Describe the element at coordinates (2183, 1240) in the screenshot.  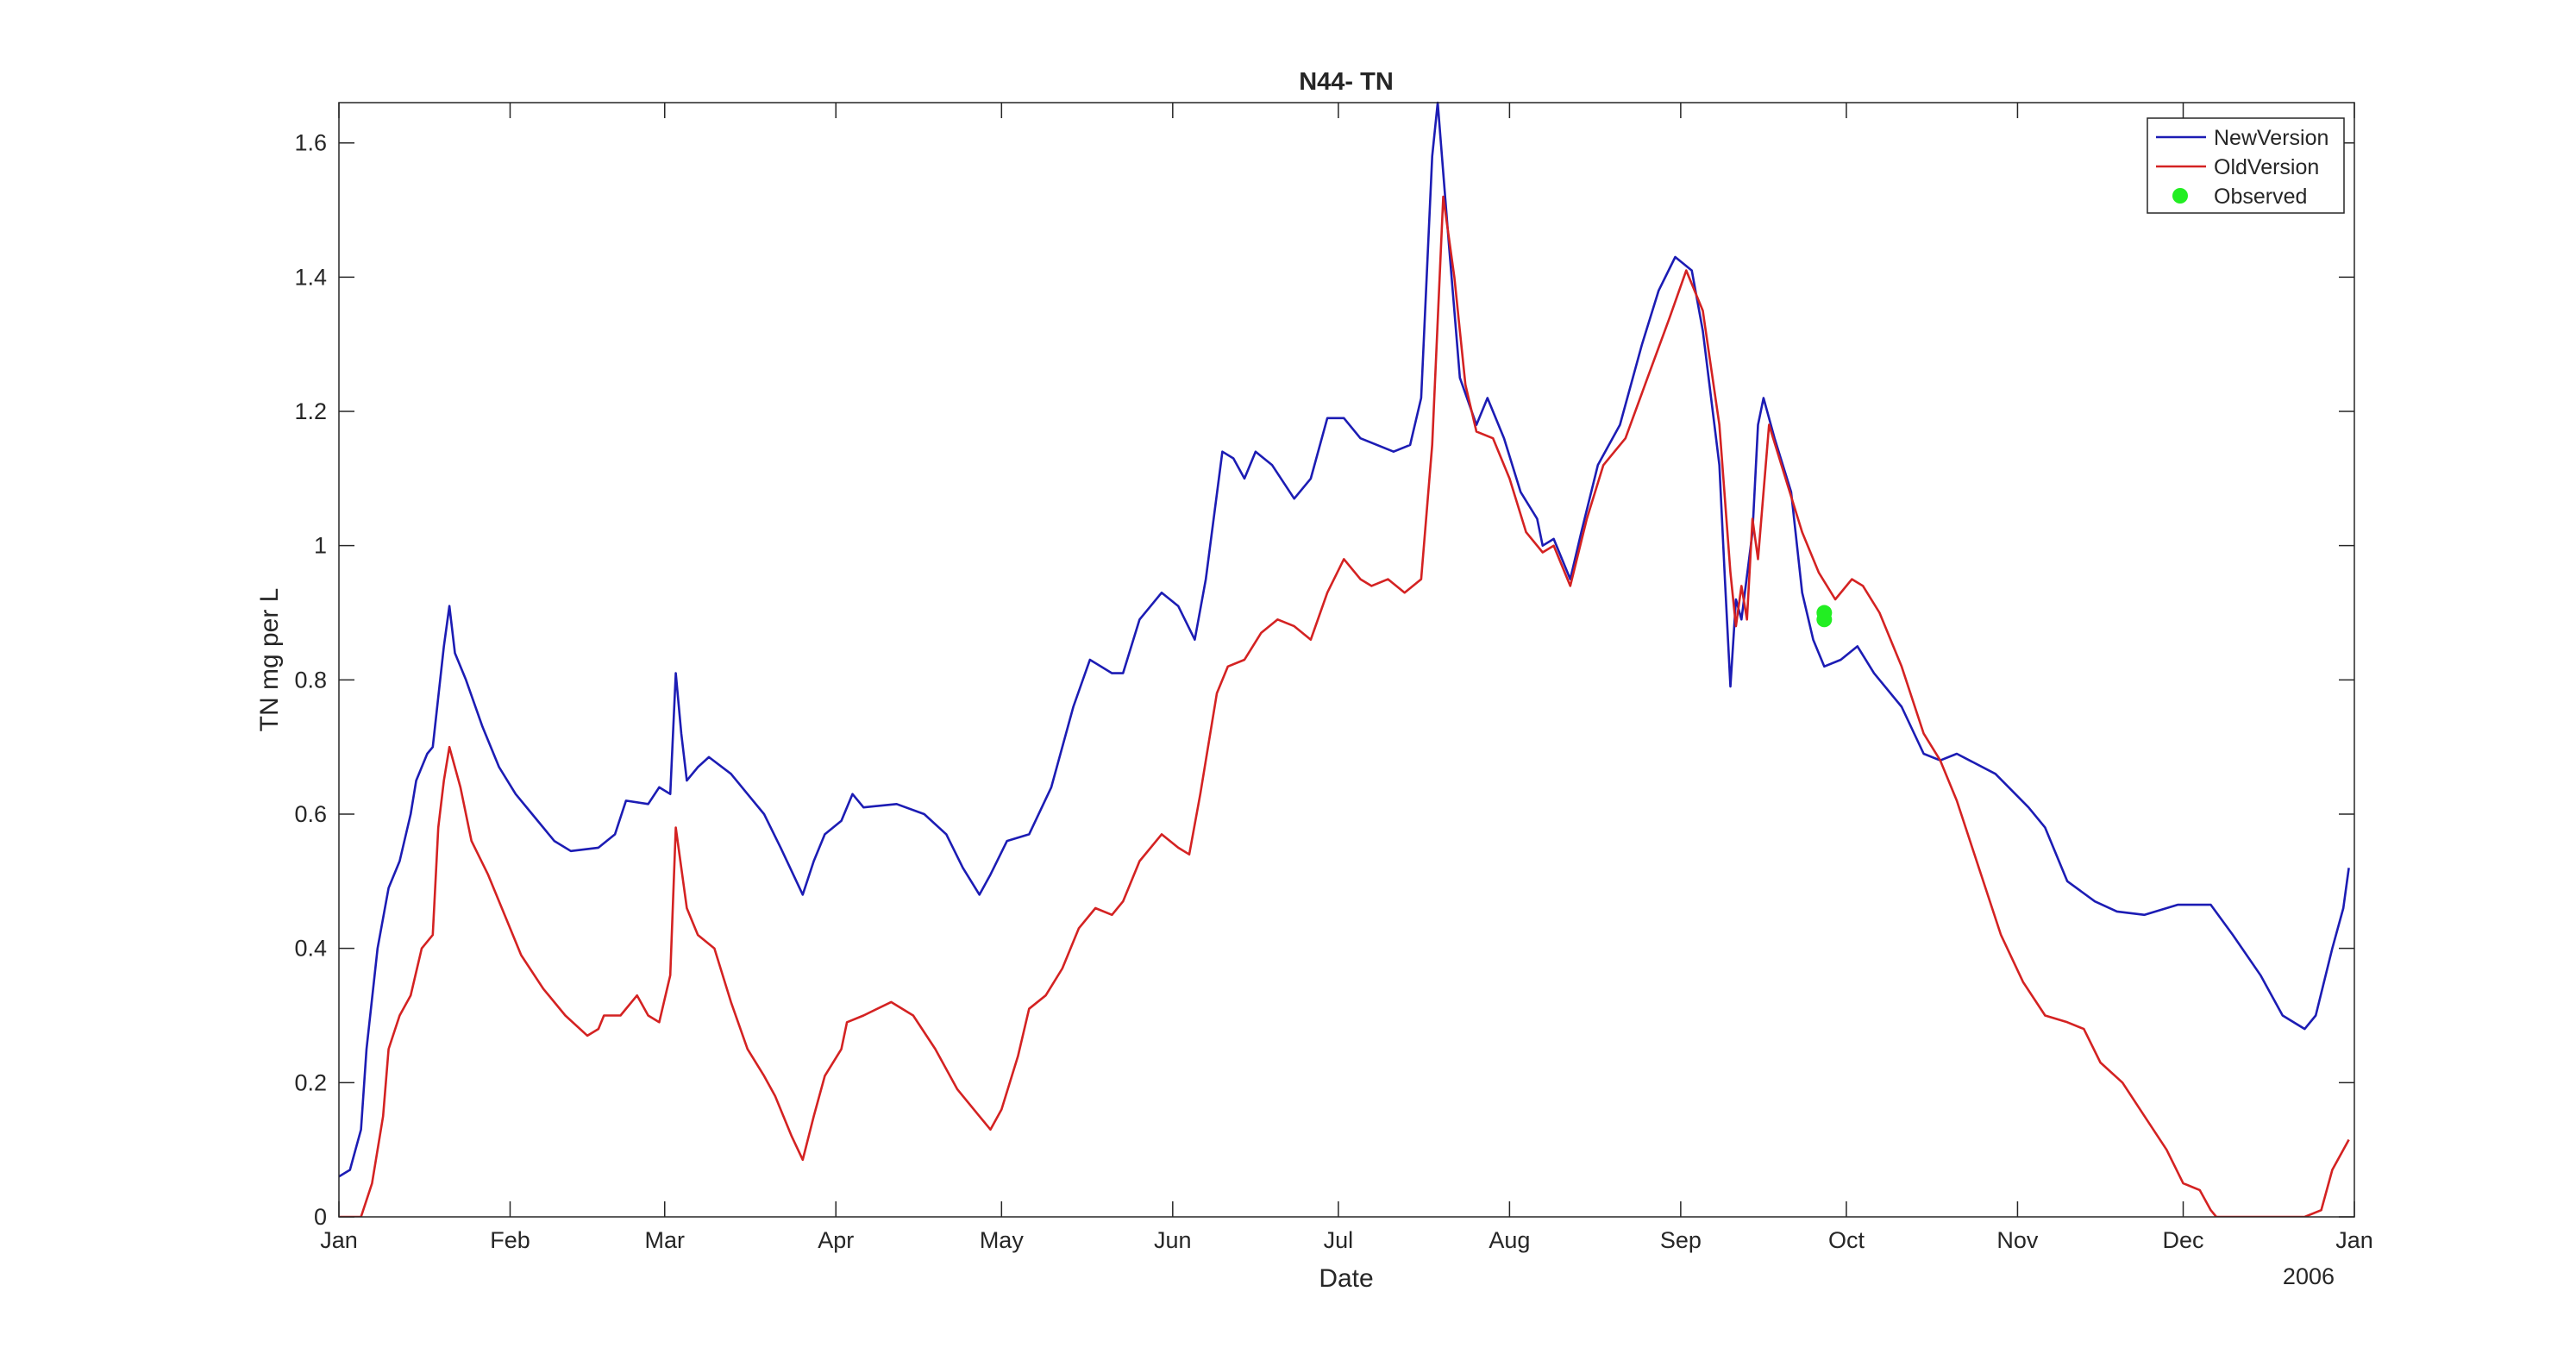
I see `x-tick-label: Dec` at that location.